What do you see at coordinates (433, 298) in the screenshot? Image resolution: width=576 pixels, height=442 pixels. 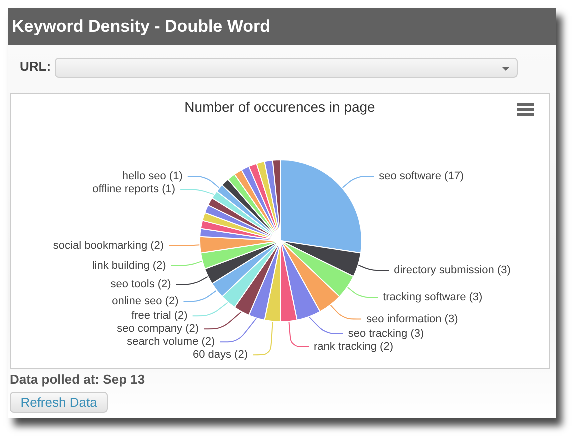 I see `slice-label: tracking software (3)` at bounding box center [433, 298].